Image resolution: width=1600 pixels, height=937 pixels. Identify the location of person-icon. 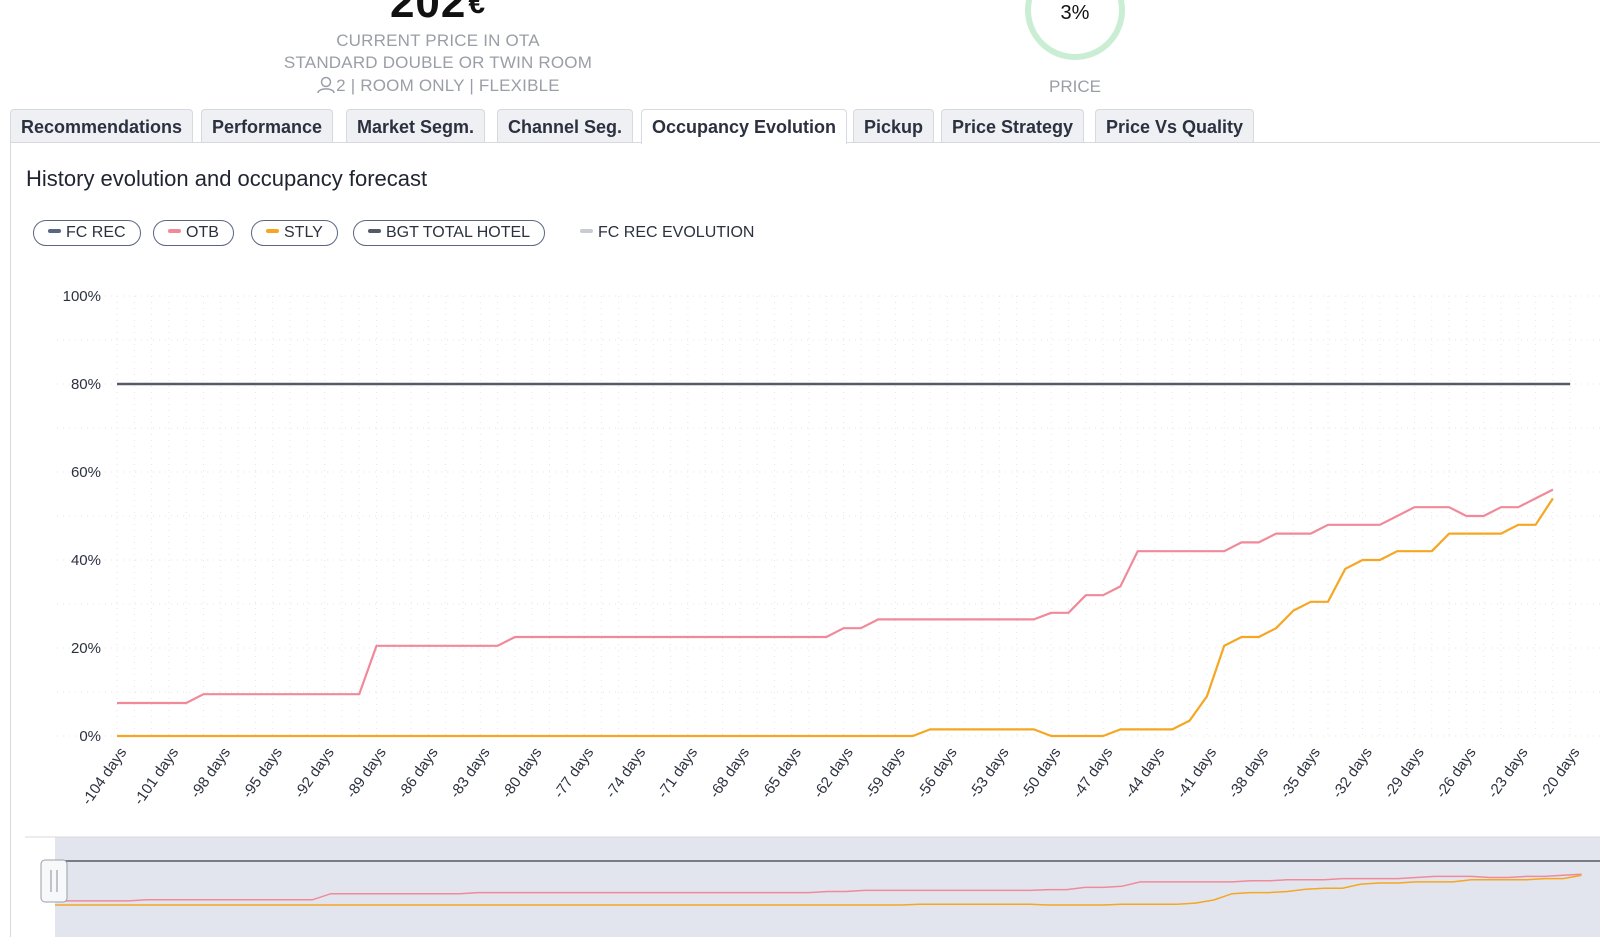
(326, 85).